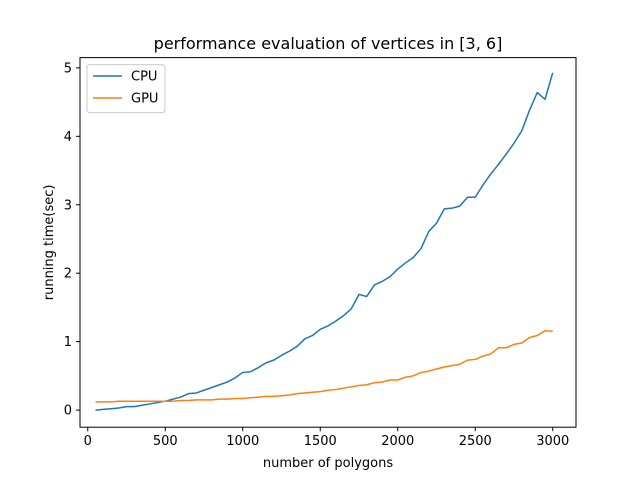 The height and width of the screenshot is (480, 640). What do you see at coordinates (552, 441) in the screenshot?
I see `x-tick-label: 3000` at bounding box center [552, 441].